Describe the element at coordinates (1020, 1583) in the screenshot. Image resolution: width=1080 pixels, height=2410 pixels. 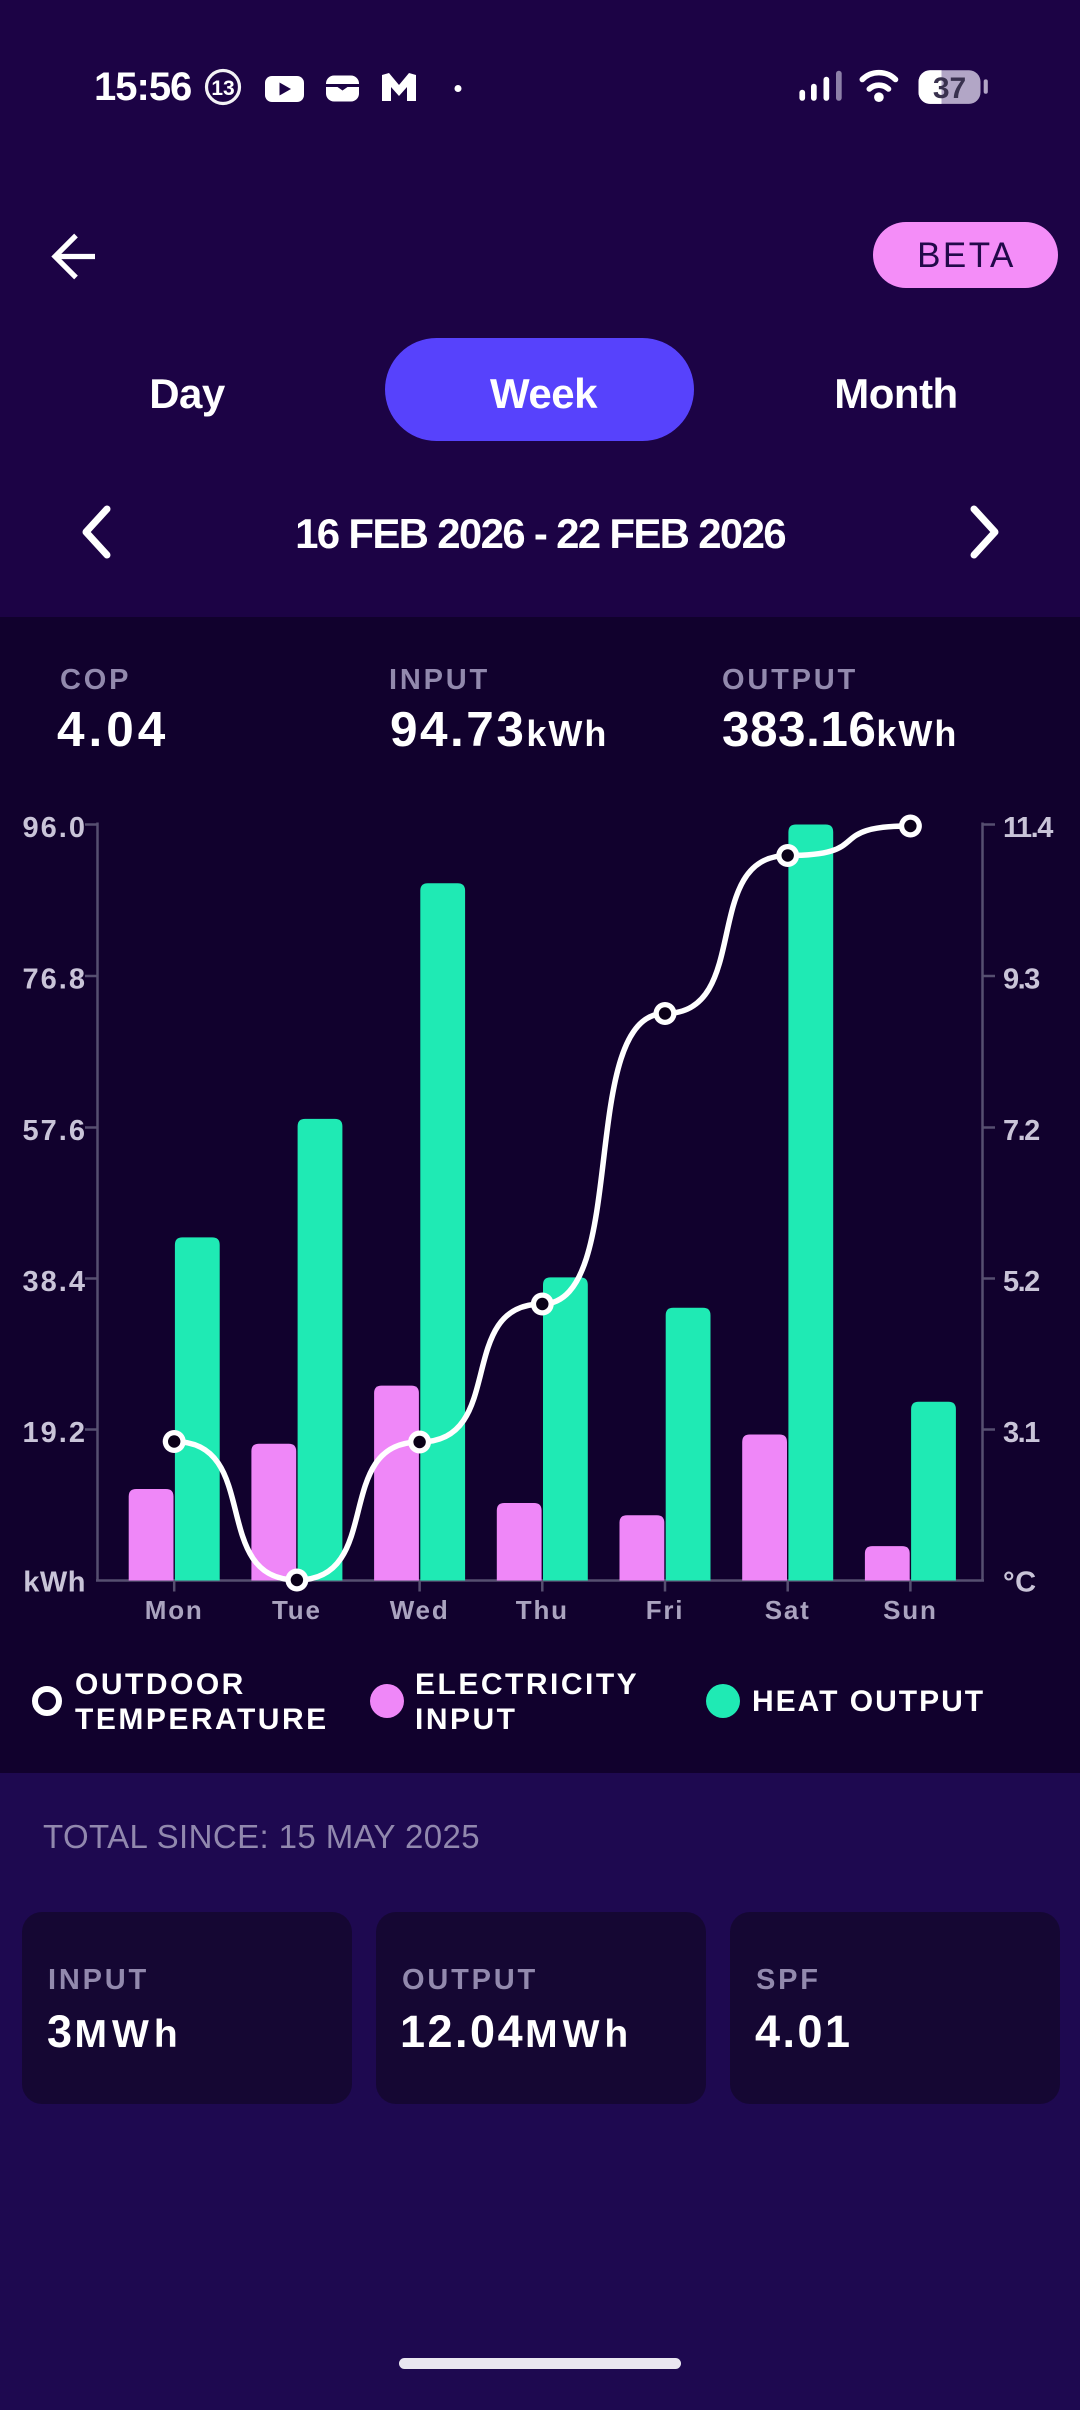
I see `svg-text: °C` at that location.